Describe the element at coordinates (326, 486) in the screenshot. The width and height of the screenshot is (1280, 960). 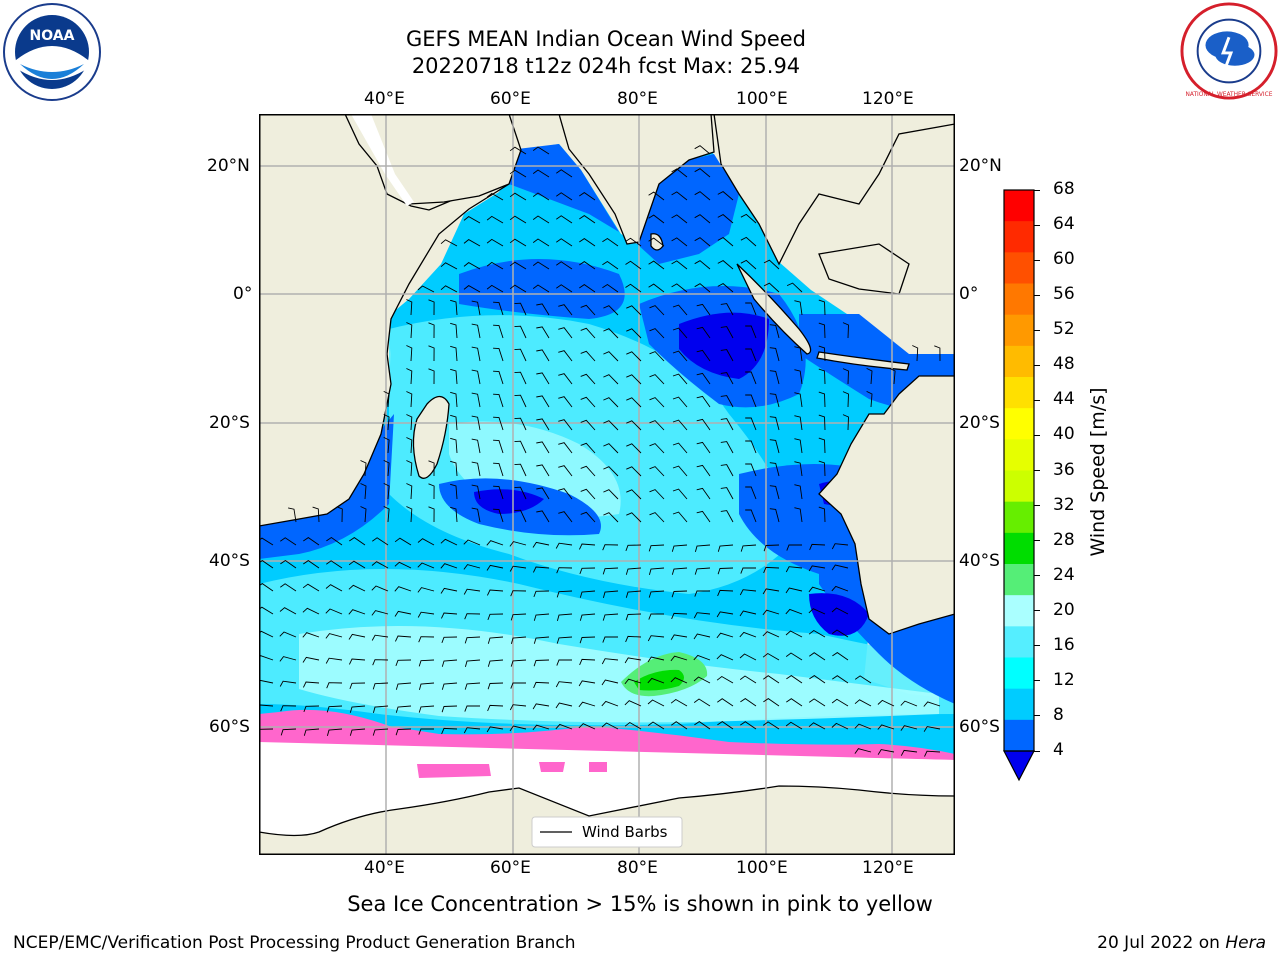
I see `ocean-band-dark` at that location.